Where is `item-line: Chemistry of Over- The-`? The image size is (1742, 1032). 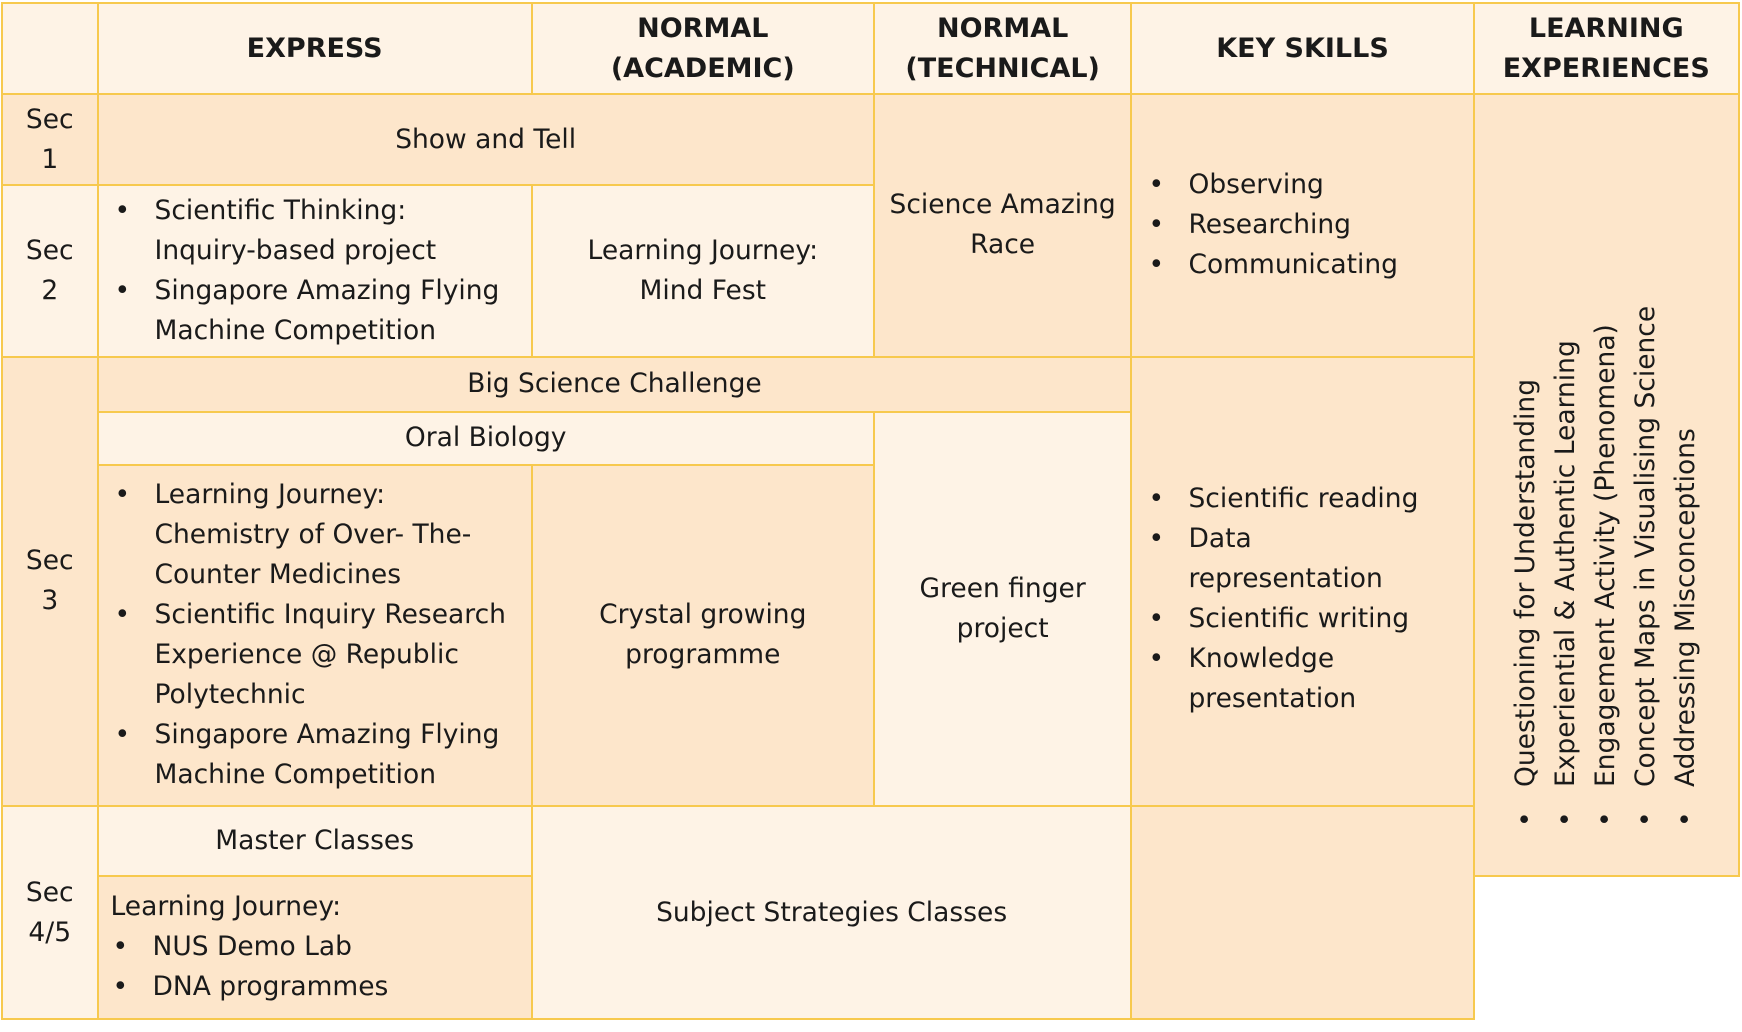
item-line: Chemistry of Over- The- is located at coordinates (313, 535).